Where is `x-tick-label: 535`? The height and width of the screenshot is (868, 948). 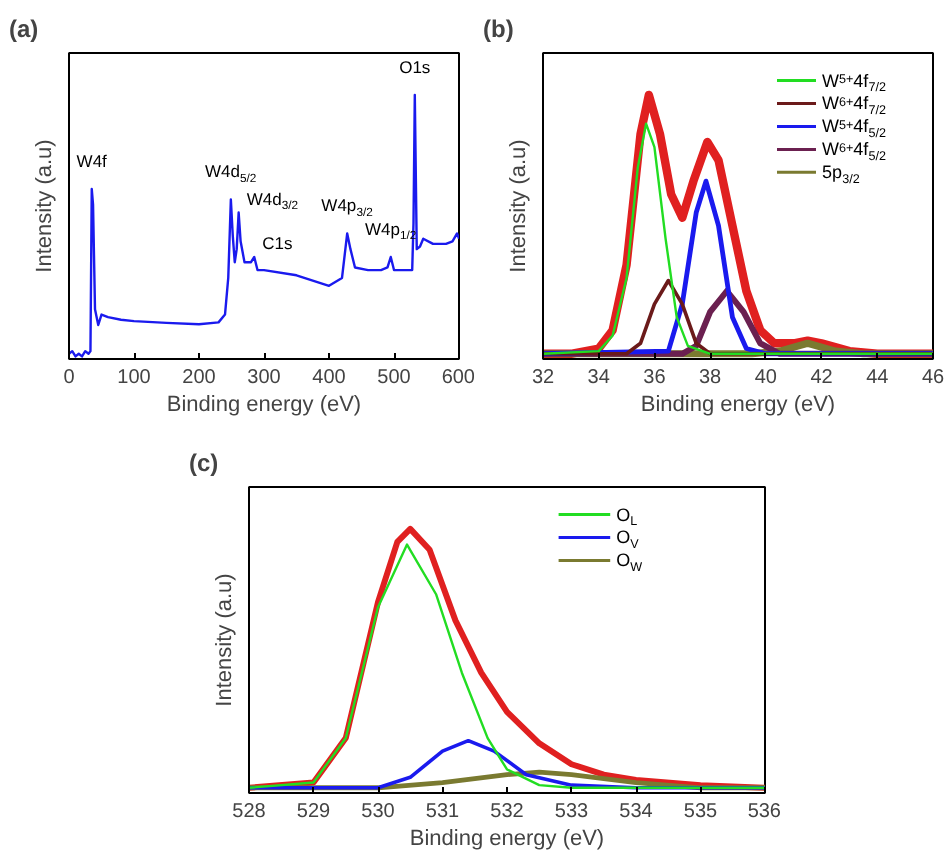 x-tick-label: 535 is located at coordinates (701, 812).